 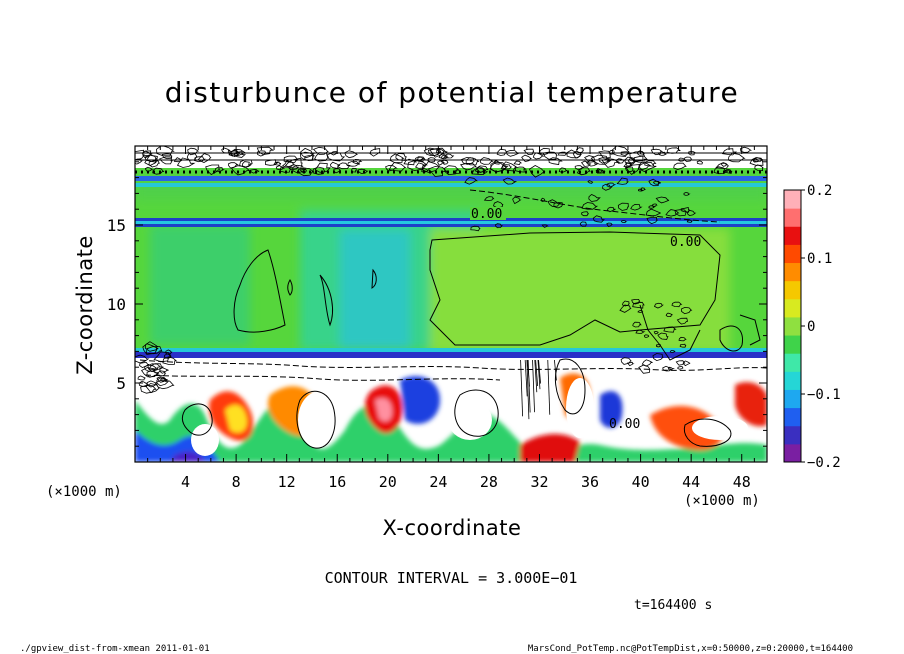 What do you see at coordinates (452, 92) in the screenshot?
I see `chart-title: disturbunce of potential temperature` at bounding box center [452, 92].